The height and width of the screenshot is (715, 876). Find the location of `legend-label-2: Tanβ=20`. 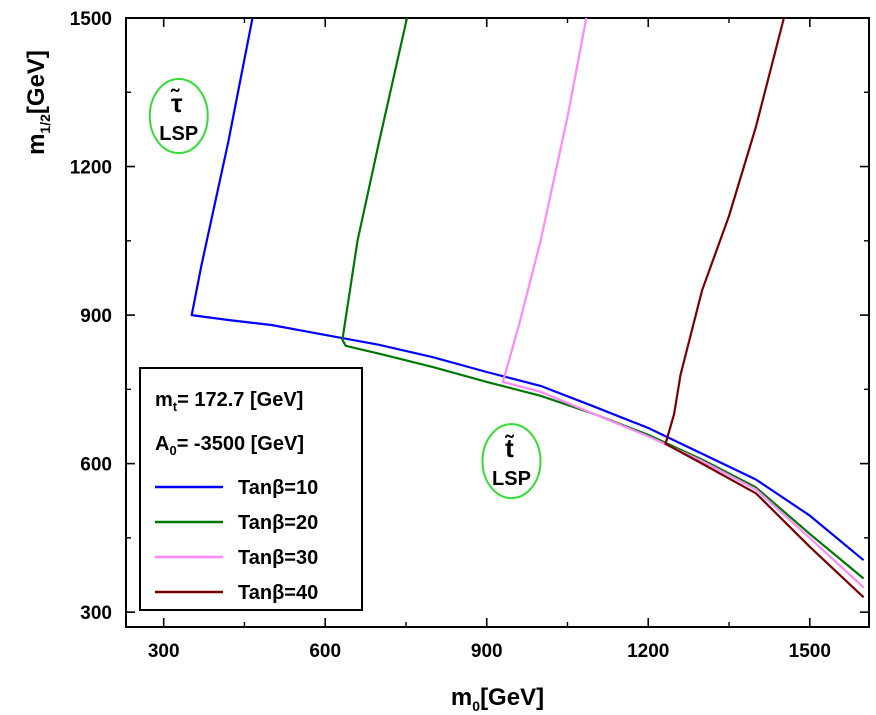

legend-label-2: Tanβ=20 is located at coordinates (278, 523).